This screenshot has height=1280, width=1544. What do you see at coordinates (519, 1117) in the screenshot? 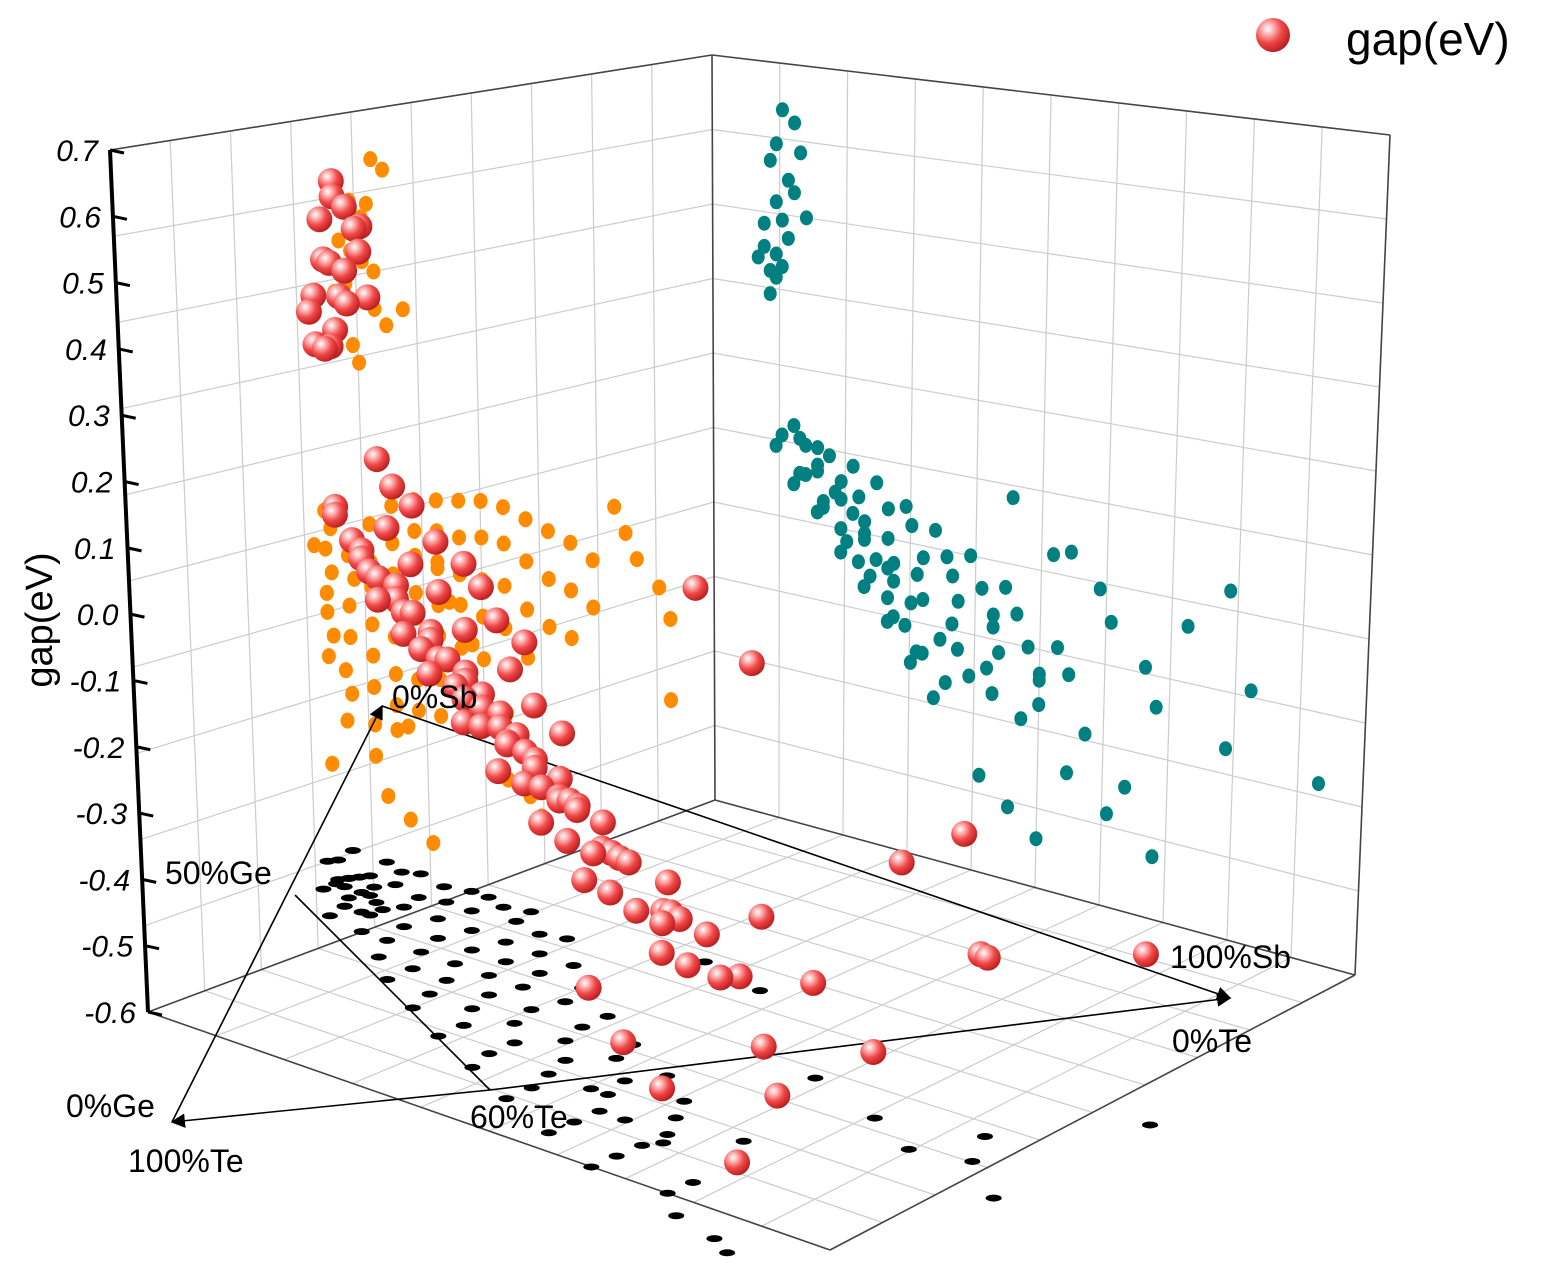
I see `label-60-te: 60%Te` at bounding box center [519, 1117].